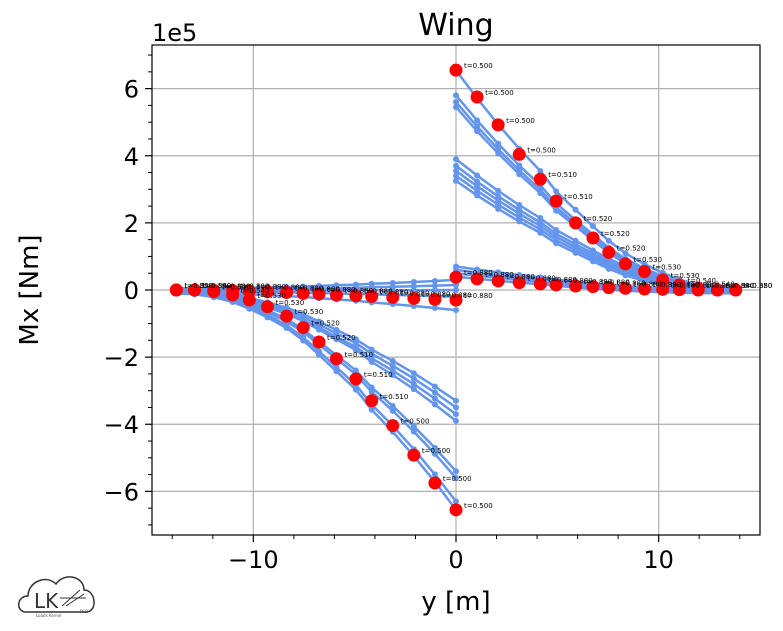 This screenshot has height=631, width=783. Describe the element at coordinates (30, 289) in the screenshot. I see `y-axis-label: Mx [Nm]` at that location.